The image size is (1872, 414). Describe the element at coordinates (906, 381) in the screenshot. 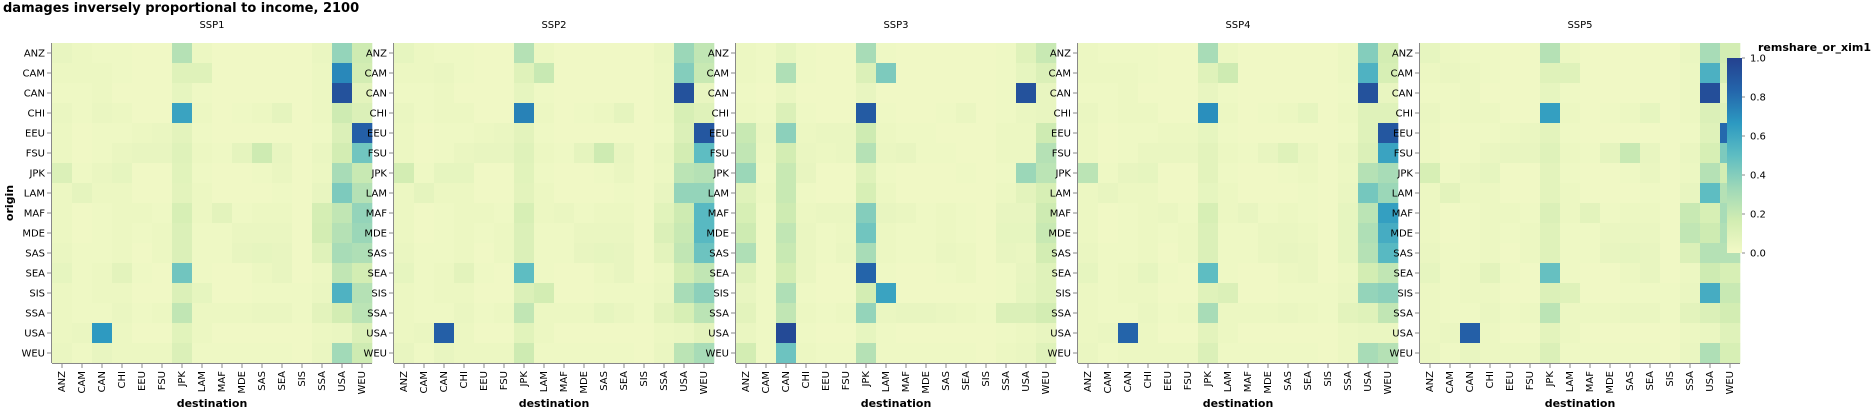

I see `x-tick-label: MAF` at that location.